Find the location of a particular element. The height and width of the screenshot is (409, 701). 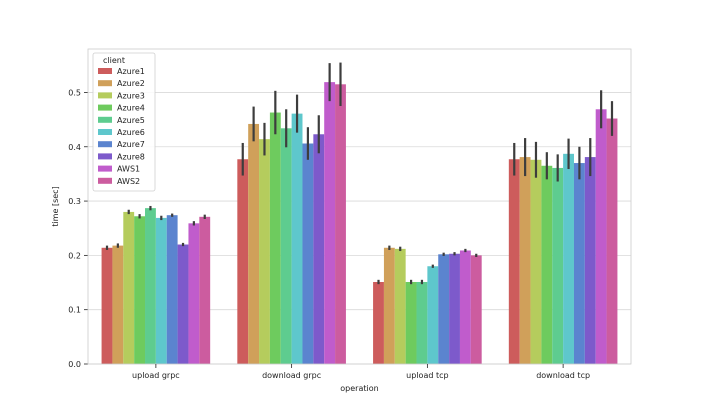

x-tick-label: download tcp is located at coordinates (563, 375).